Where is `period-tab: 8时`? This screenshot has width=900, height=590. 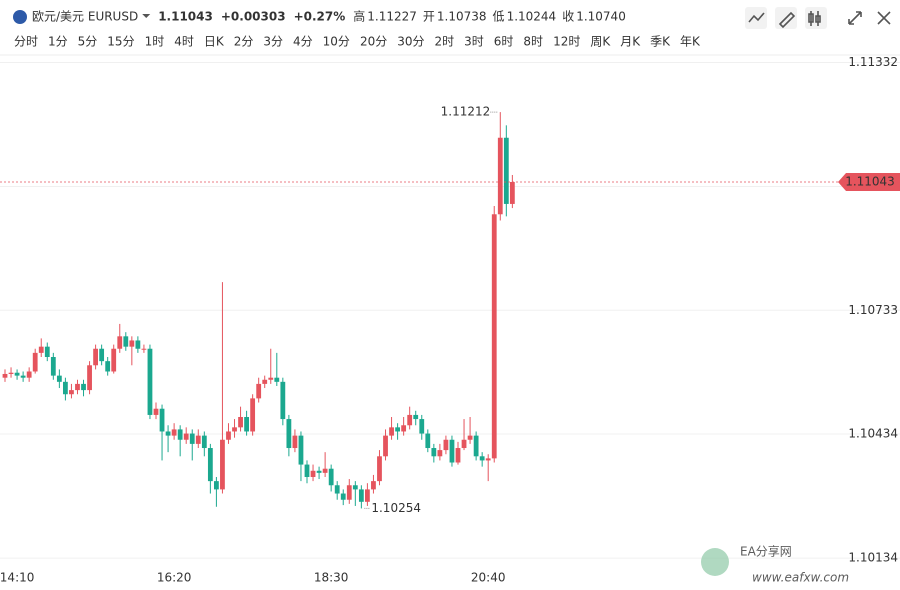 period-tab: 8时 is located at coordinates (533, 42).